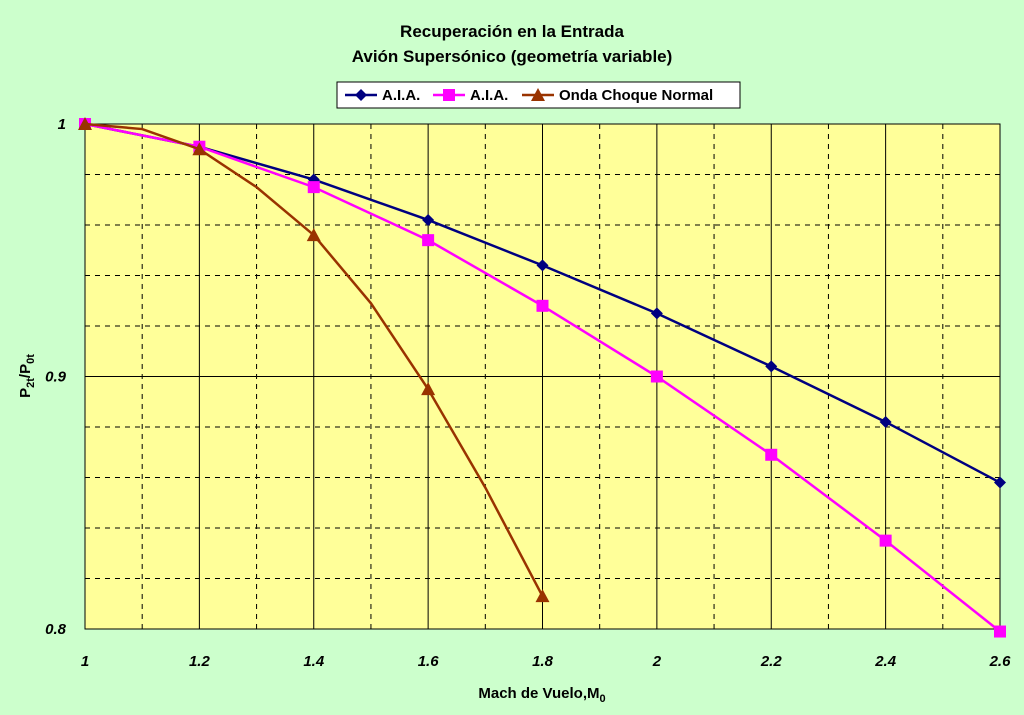 Image resolution: width=1024 pixels, height=715 pixels. I want to click on x-tick-label: 2.6, so click(1000, 661).